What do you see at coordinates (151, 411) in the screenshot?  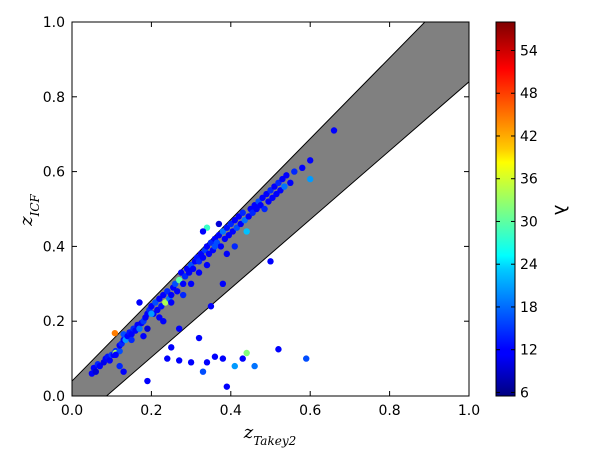 I see `x-tick-label: 0.2` at bounding box center [151, 411].